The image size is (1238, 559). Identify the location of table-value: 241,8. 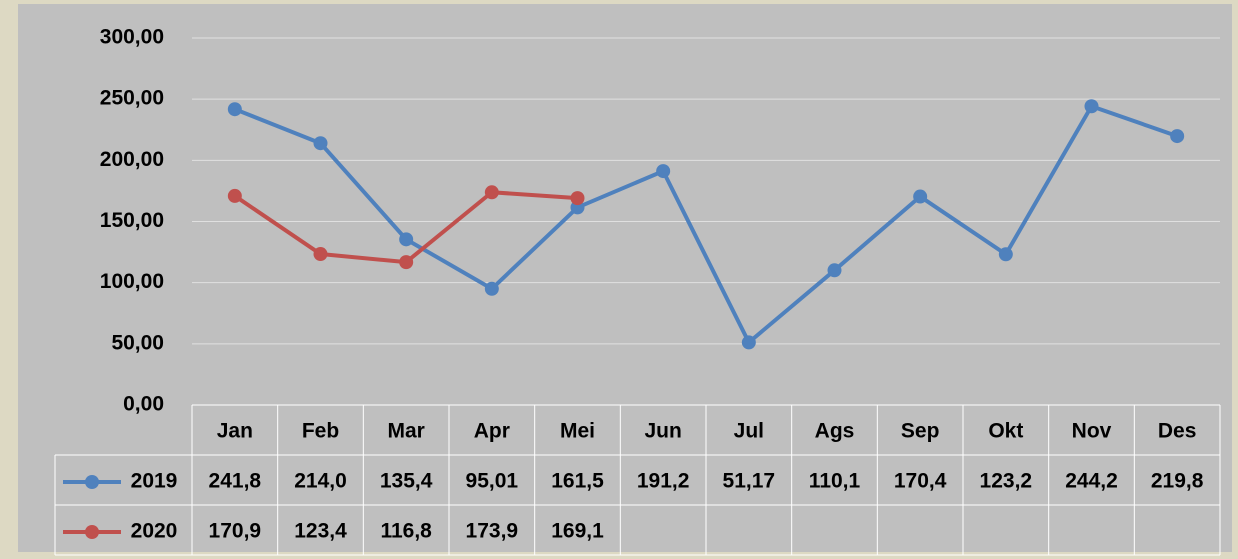
(235, 481).